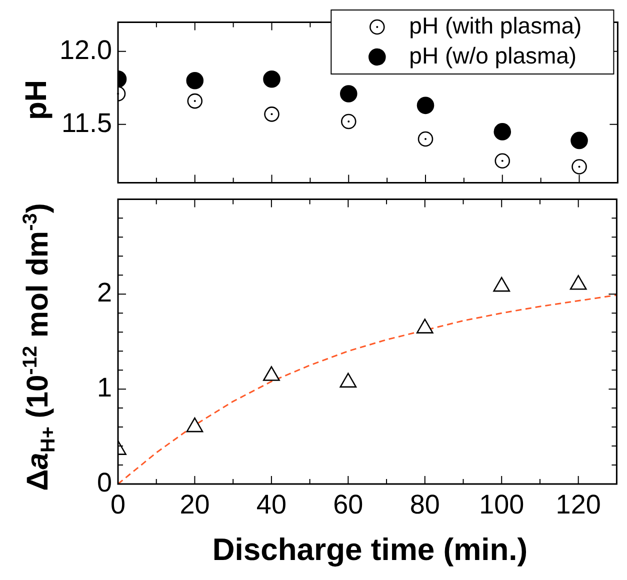 This screenshot has width=627, height=580. I want to click on x-tick-label: 100, so click(501, 505).